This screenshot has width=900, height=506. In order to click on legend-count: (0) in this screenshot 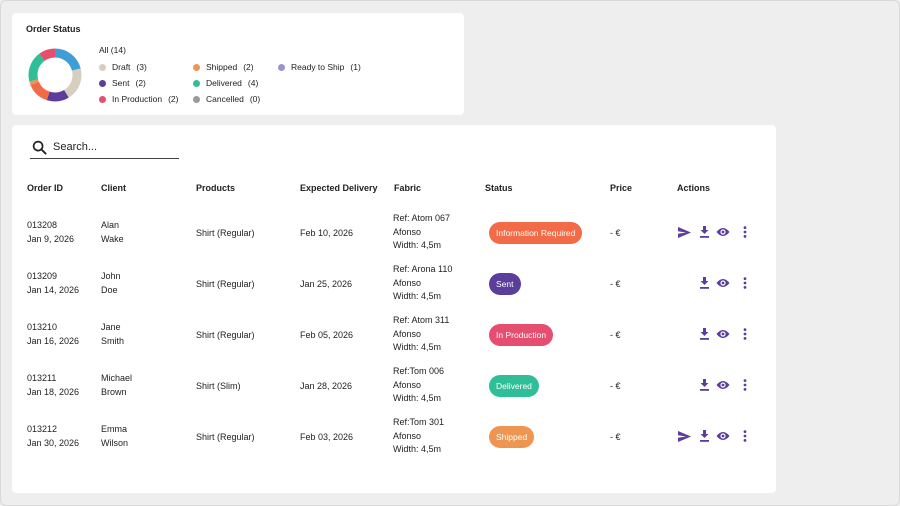, I will do `click(255, 99)`.